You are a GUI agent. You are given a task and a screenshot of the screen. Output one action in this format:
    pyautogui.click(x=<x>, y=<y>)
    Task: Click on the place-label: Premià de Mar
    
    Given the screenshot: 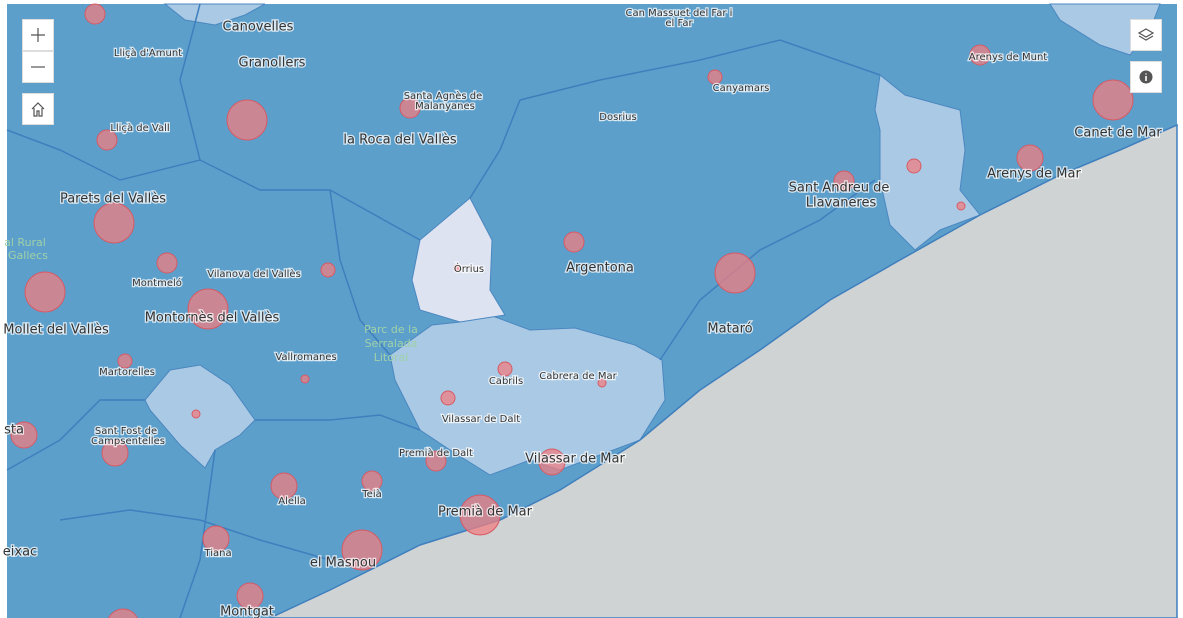 What is the action you would take?
    pyautogui.click(x=485, y=512)
    